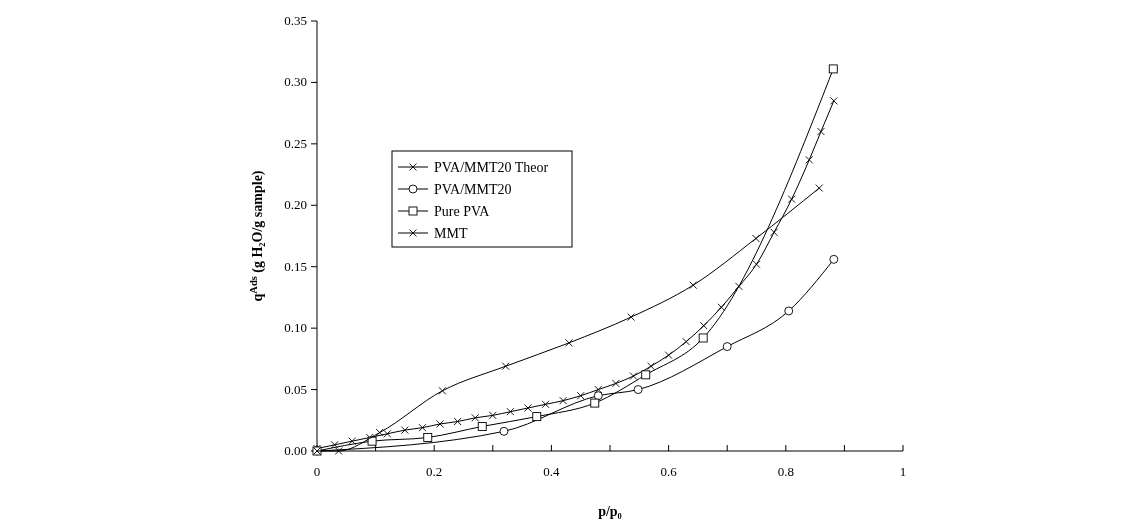 This screenshot has width=1145, height=529. What do you see at coordinates (903, 471) in the screenshot?
I see `x-tick-label: 1` at bounding box center [903, 471].